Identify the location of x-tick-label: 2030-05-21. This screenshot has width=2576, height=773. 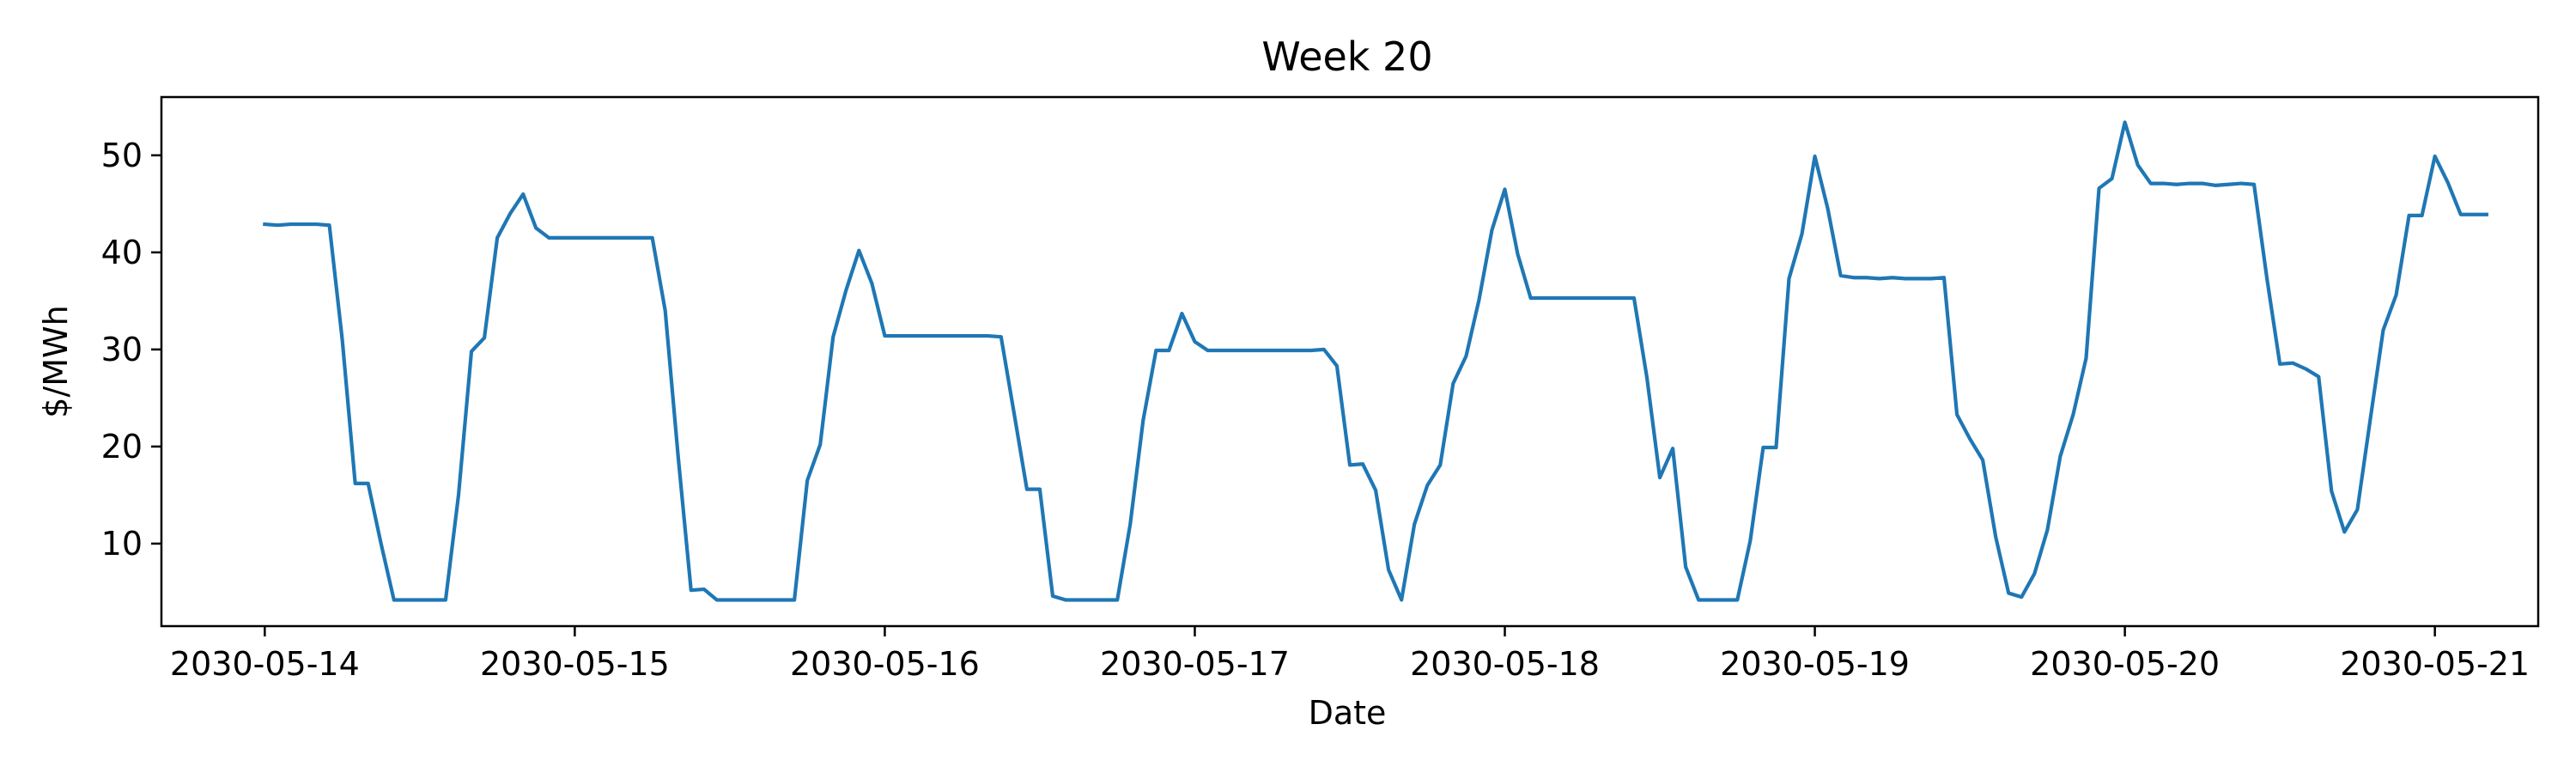
(2435, 664).